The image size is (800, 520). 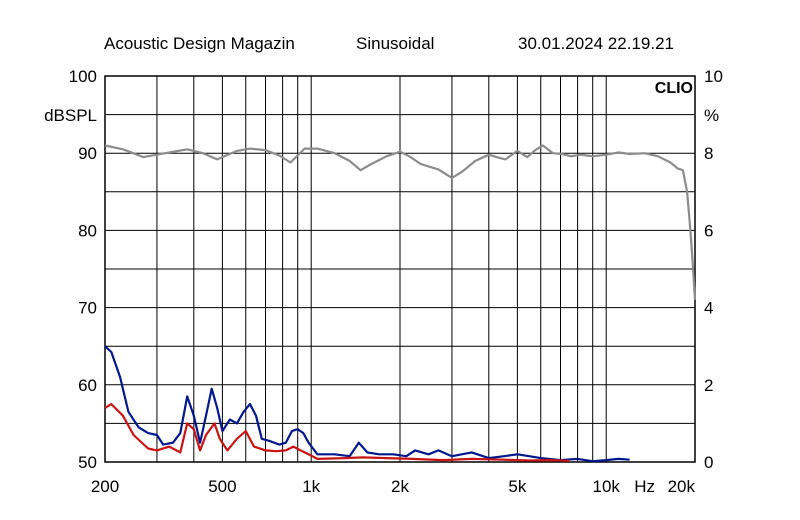 What do you see at coordinates (644, 486) in the screenshot?
I see `x-axis-label: Hz` at bounding box center [644, 486].